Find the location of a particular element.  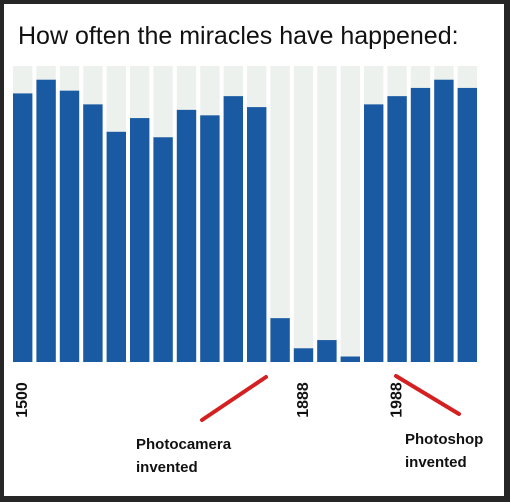

tick-labels: 1500 1888 1988 is located at coordinates (209, 400).